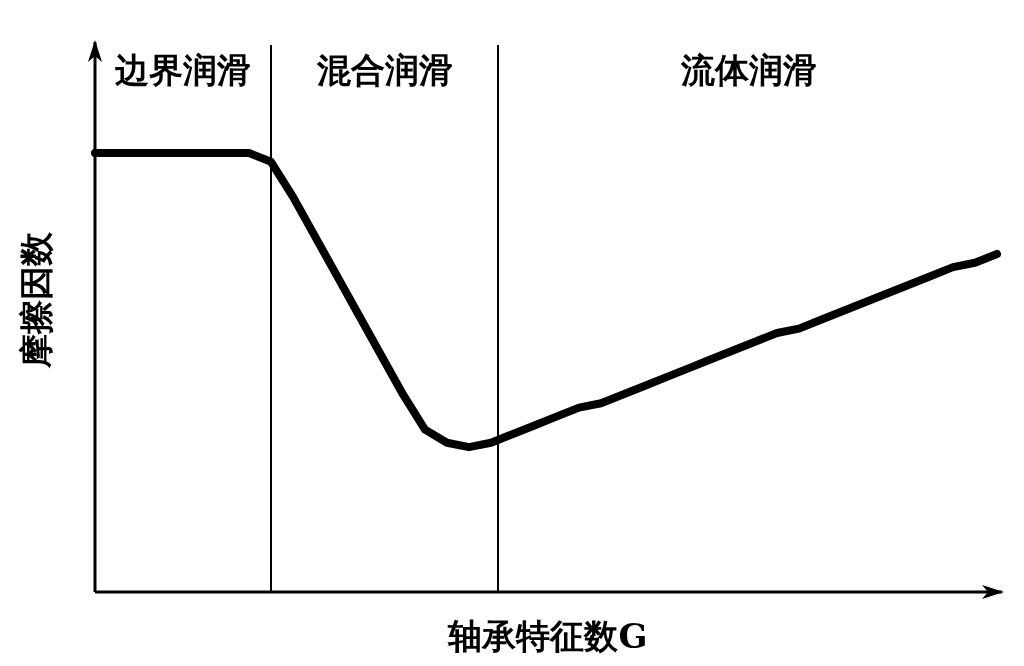  I want to click on y-axis-title: 摩擦因数, so click(36, 300).